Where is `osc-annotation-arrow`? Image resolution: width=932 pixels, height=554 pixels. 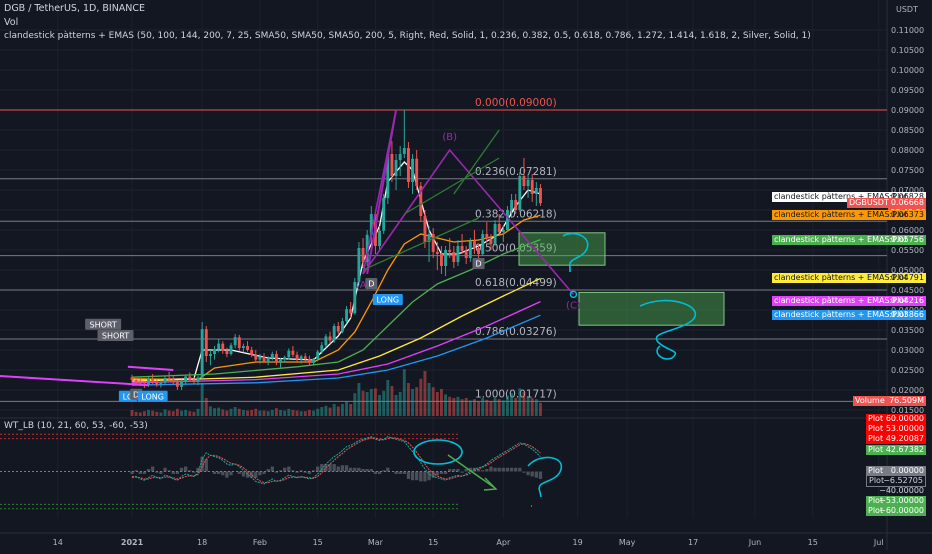
osc-annotation-arrow is located at coordinates (472, 472).